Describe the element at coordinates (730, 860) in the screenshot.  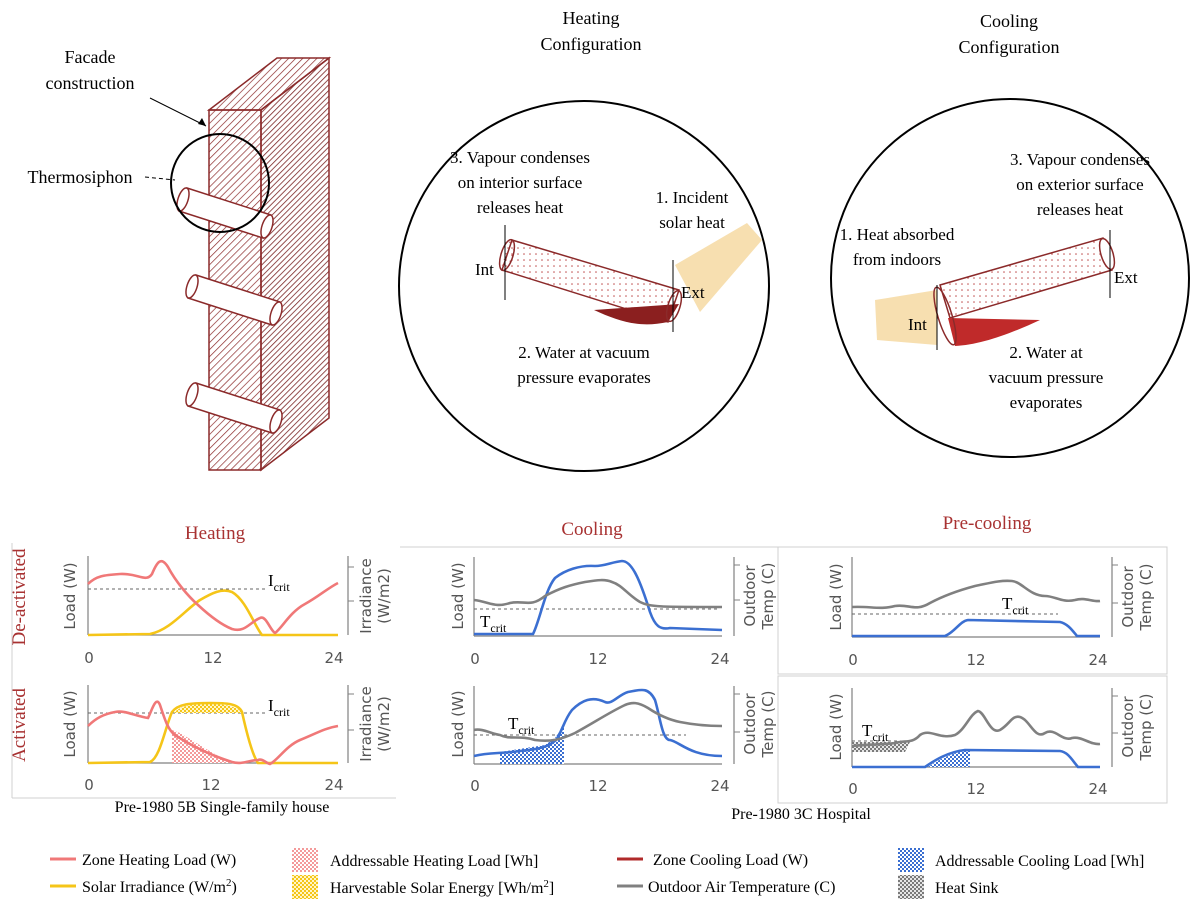
I see `legend-zone-cooling: Zone Cooling Load (W)` at that location.